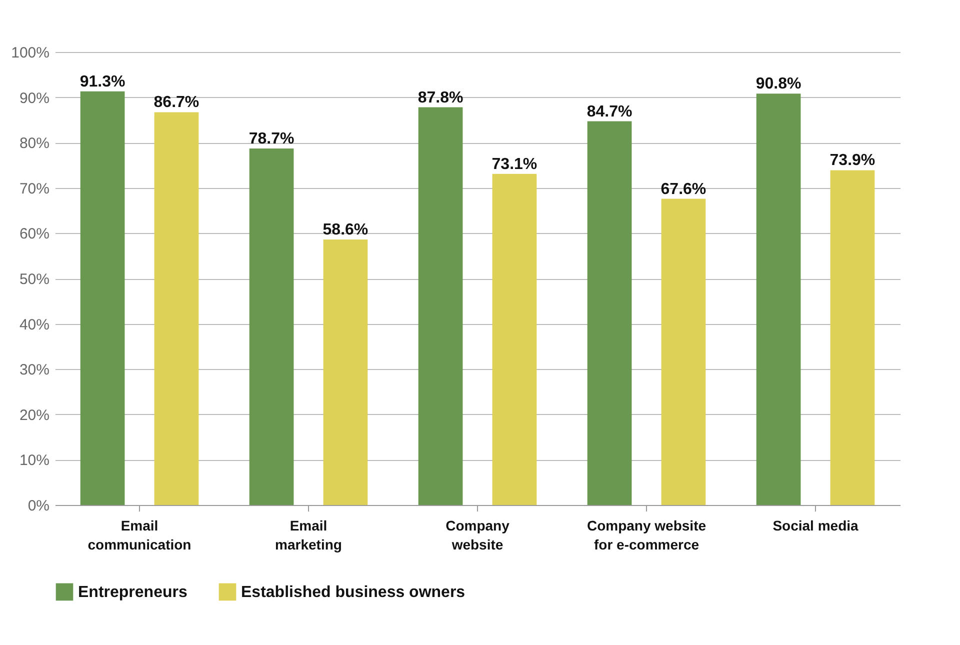  I want to click on x-tick-label: Email communication, so click(140, 535).